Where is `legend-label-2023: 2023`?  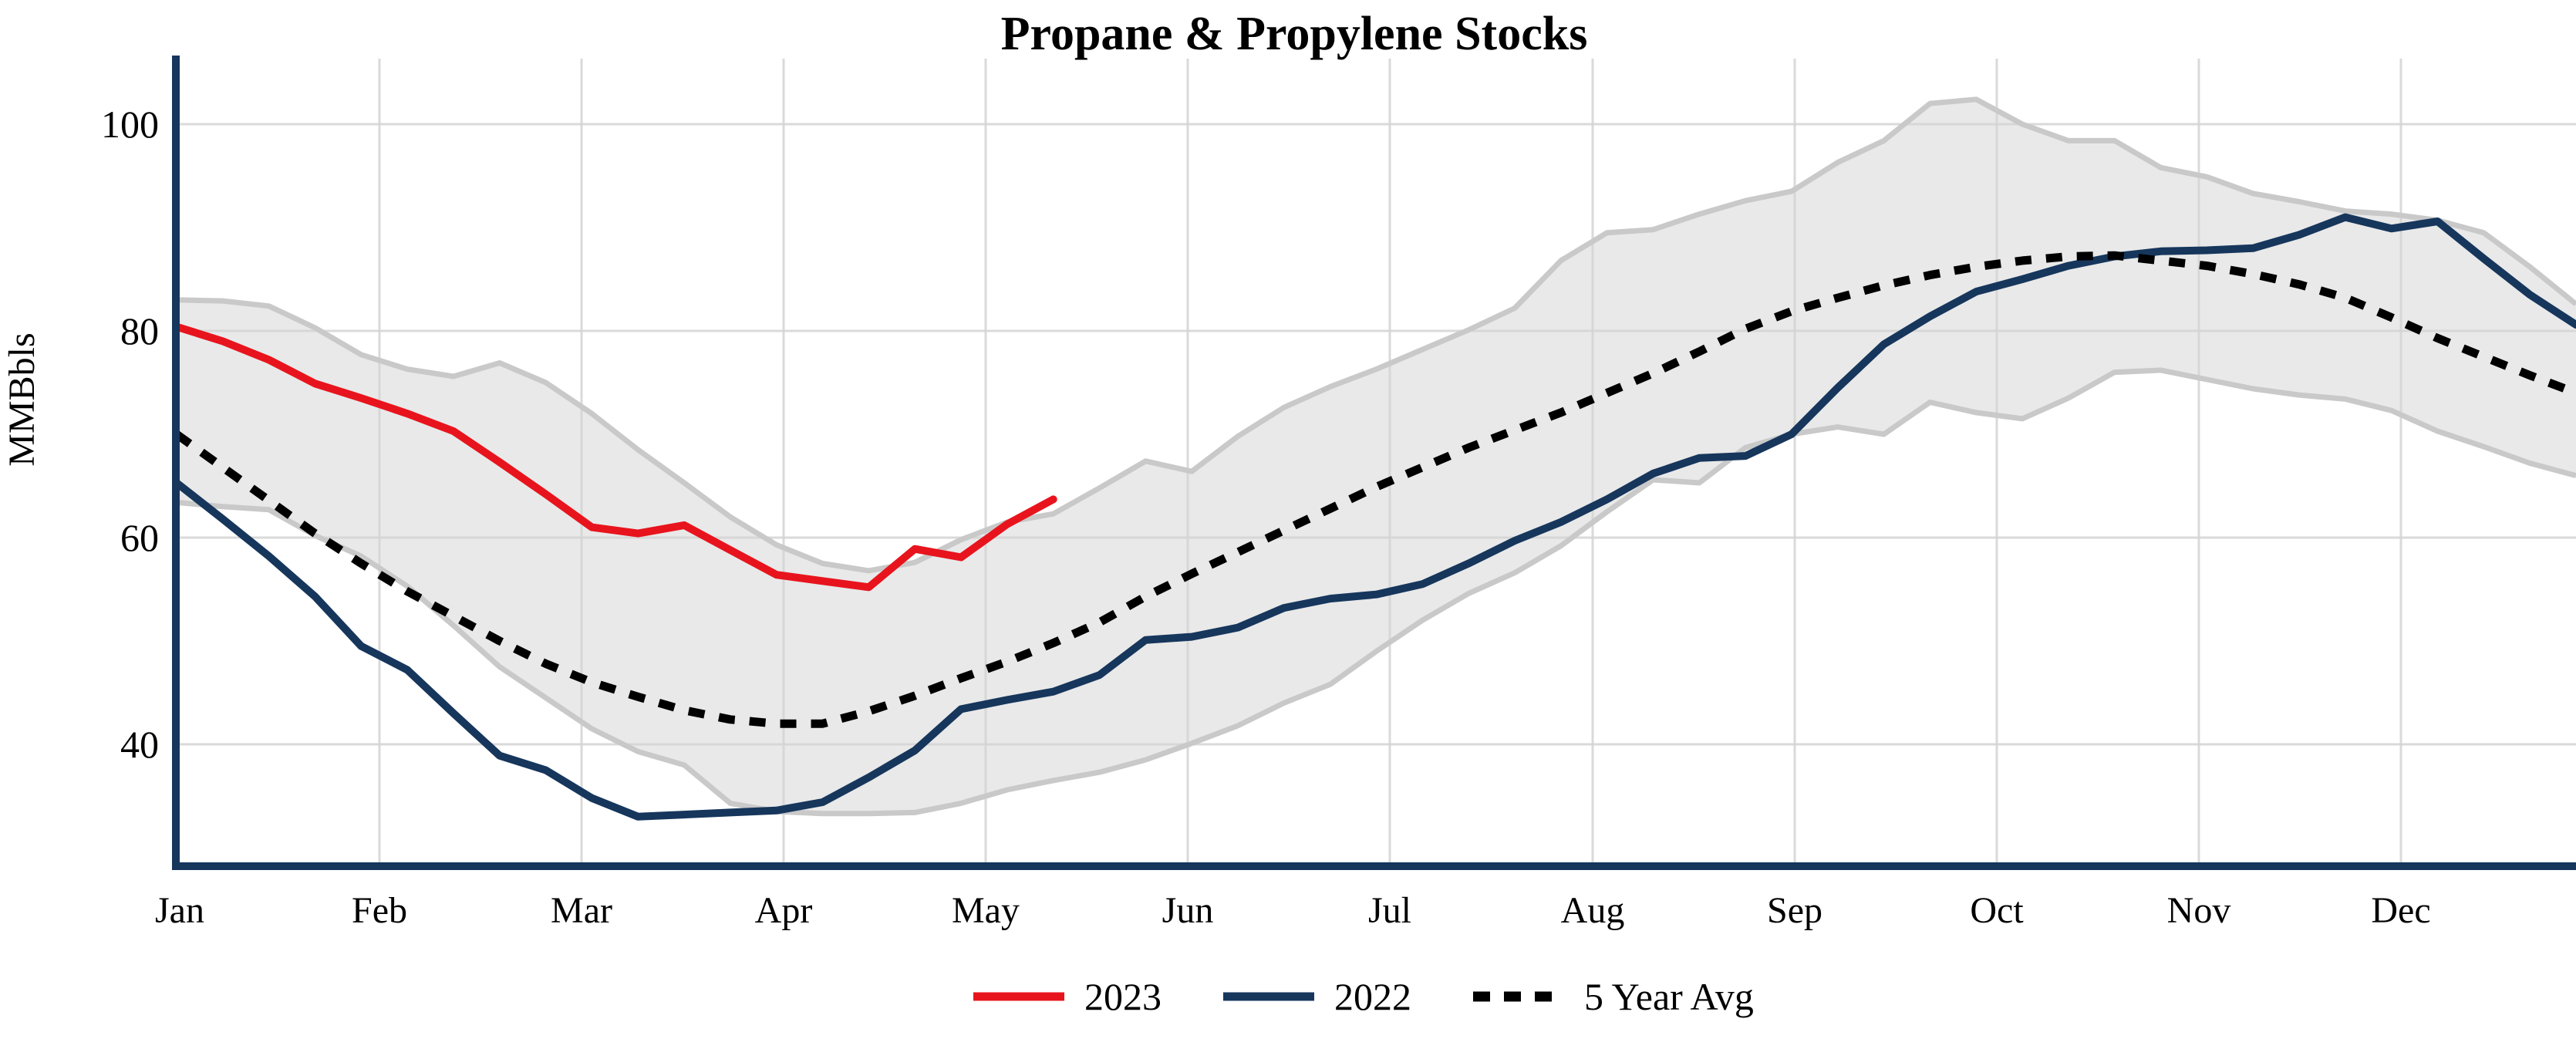
legend-label-2023: 2023 is located at coordinates (1123, 996).